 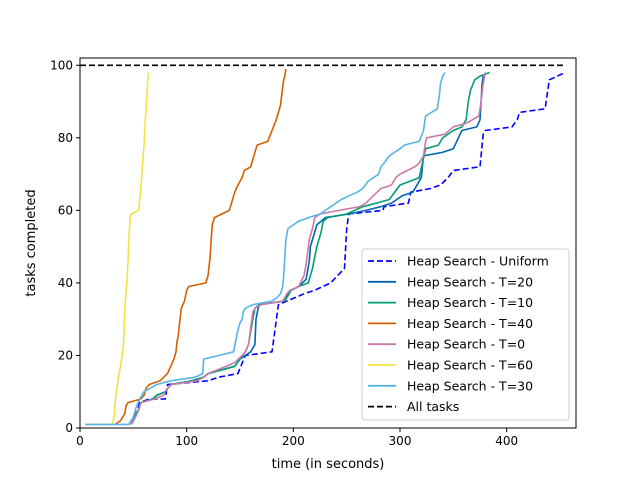 What do you see at coordinates (65, 246) in the screenshot?
I see `y-axis: 0 20 40 60 80 100` at bounding box center [65, 246].